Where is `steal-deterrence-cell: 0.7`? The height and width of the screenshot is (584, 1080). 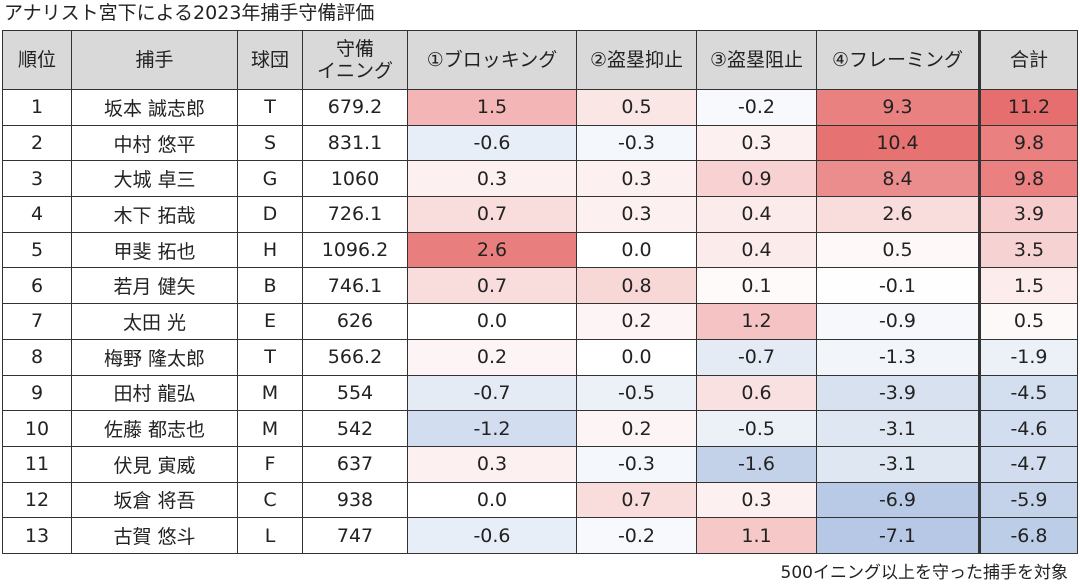 steal-deterrence-cell: 0.7 is located at coordinates (636, 500).